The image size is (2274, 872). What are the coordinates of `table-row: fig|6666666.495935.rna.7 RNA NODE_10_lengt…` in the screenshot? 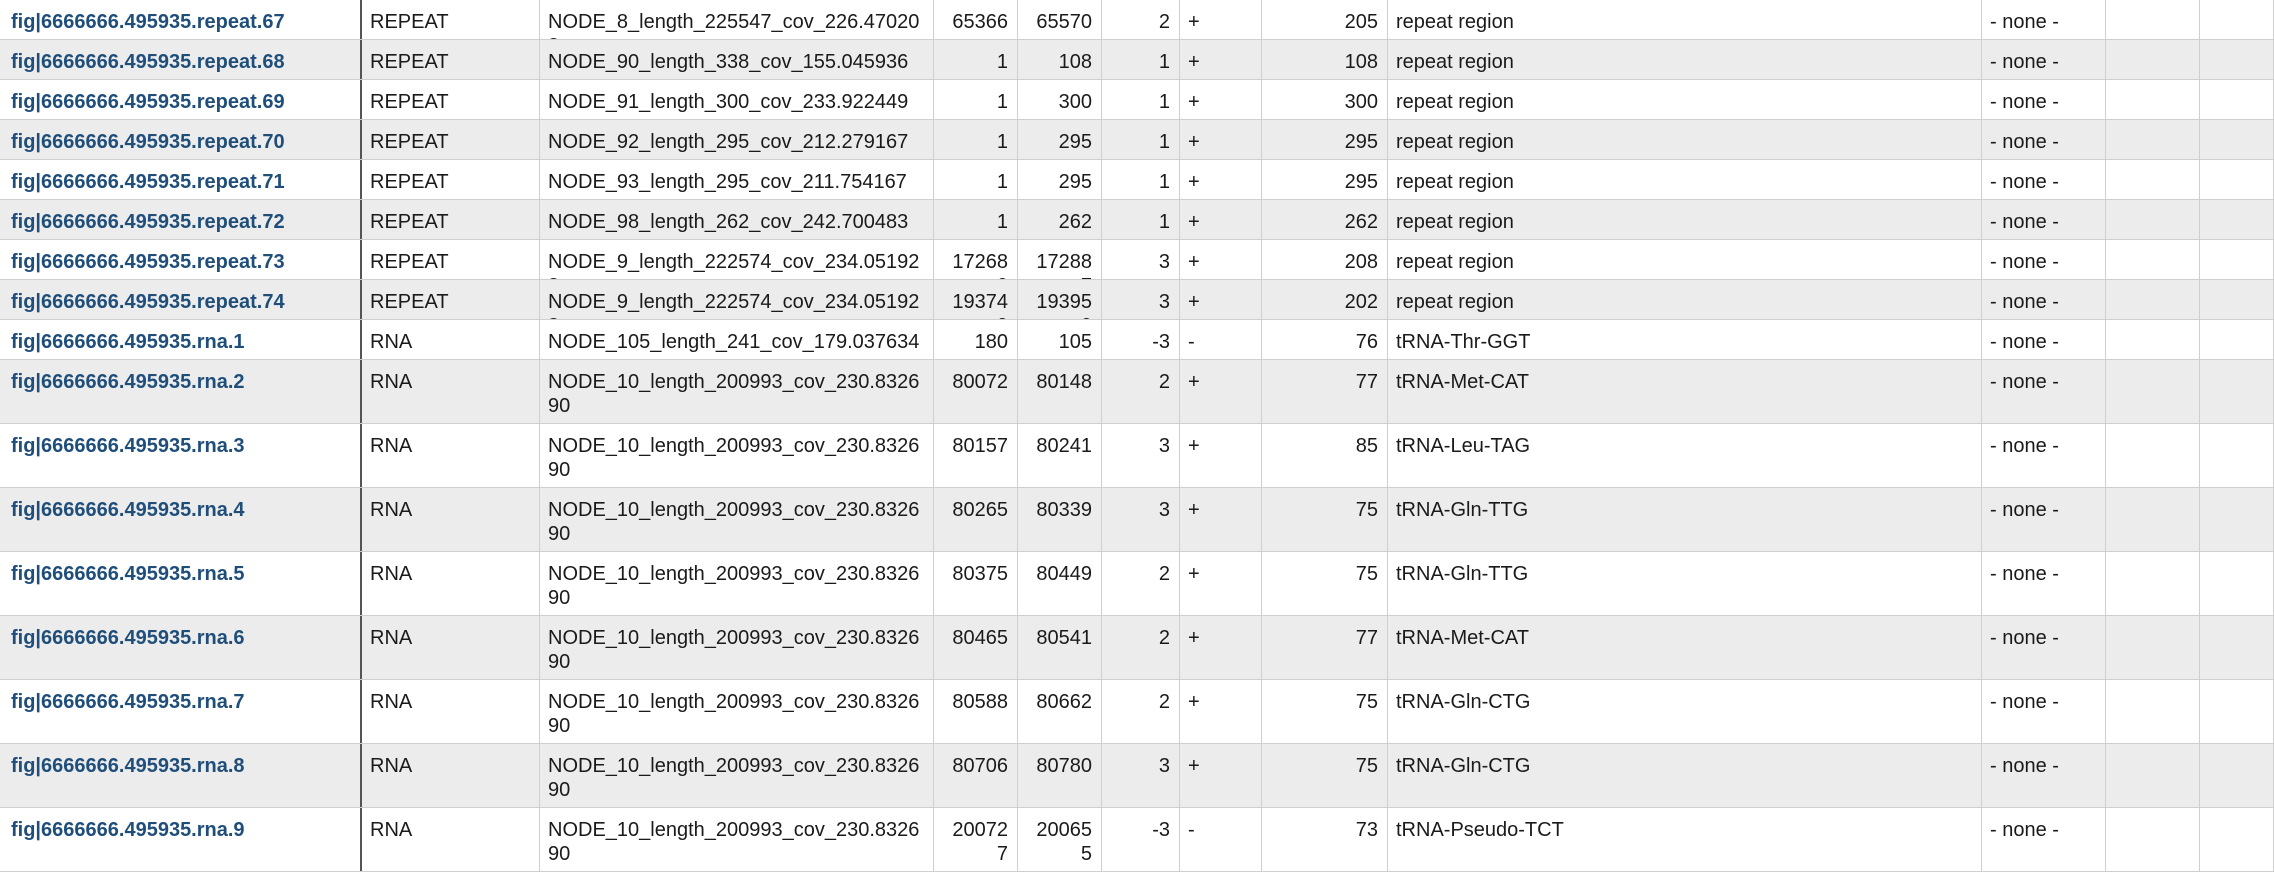 It's located at (1137, 712).